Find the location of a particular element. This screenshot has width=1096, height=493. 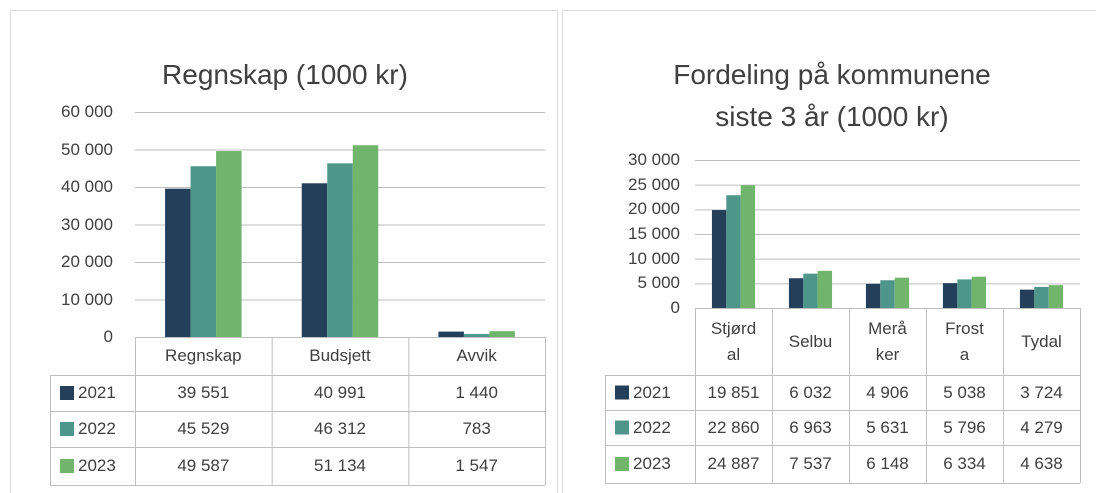

x-tick-label: Avvik is located at coordinates (476, 356).